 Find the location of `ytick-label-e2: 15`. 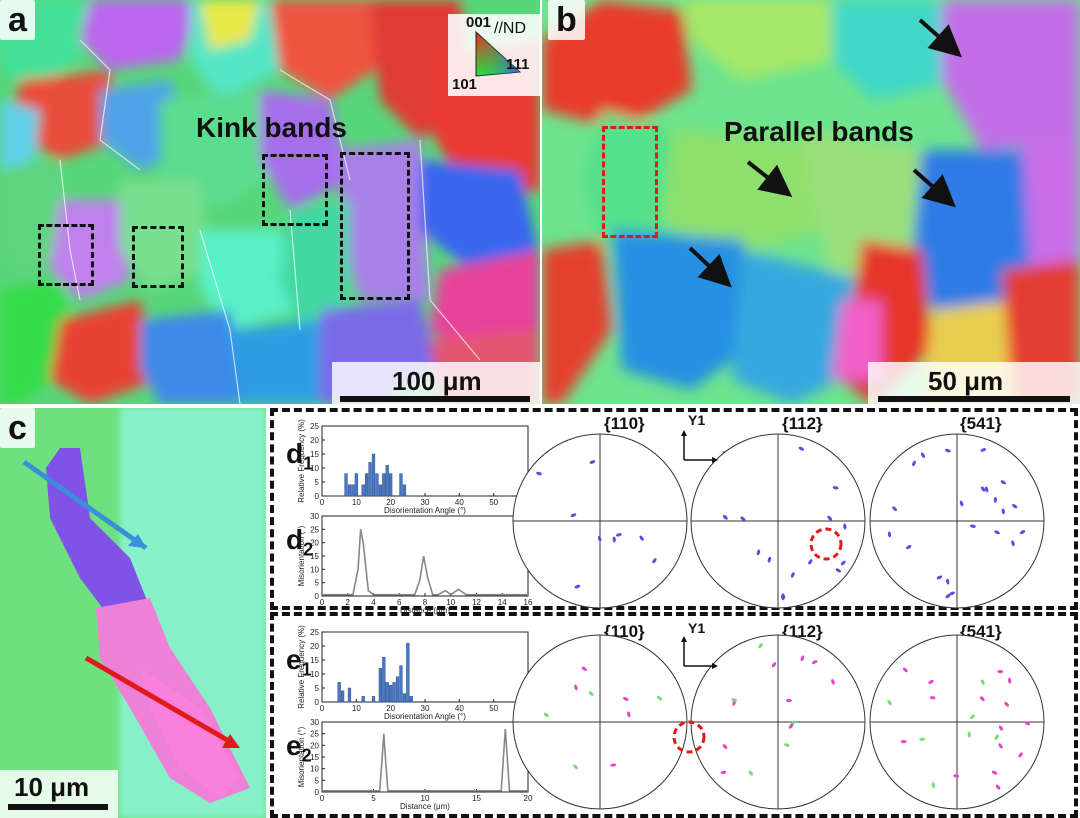

ytick-label-e2: 15 is located at coordinates (314, 757).